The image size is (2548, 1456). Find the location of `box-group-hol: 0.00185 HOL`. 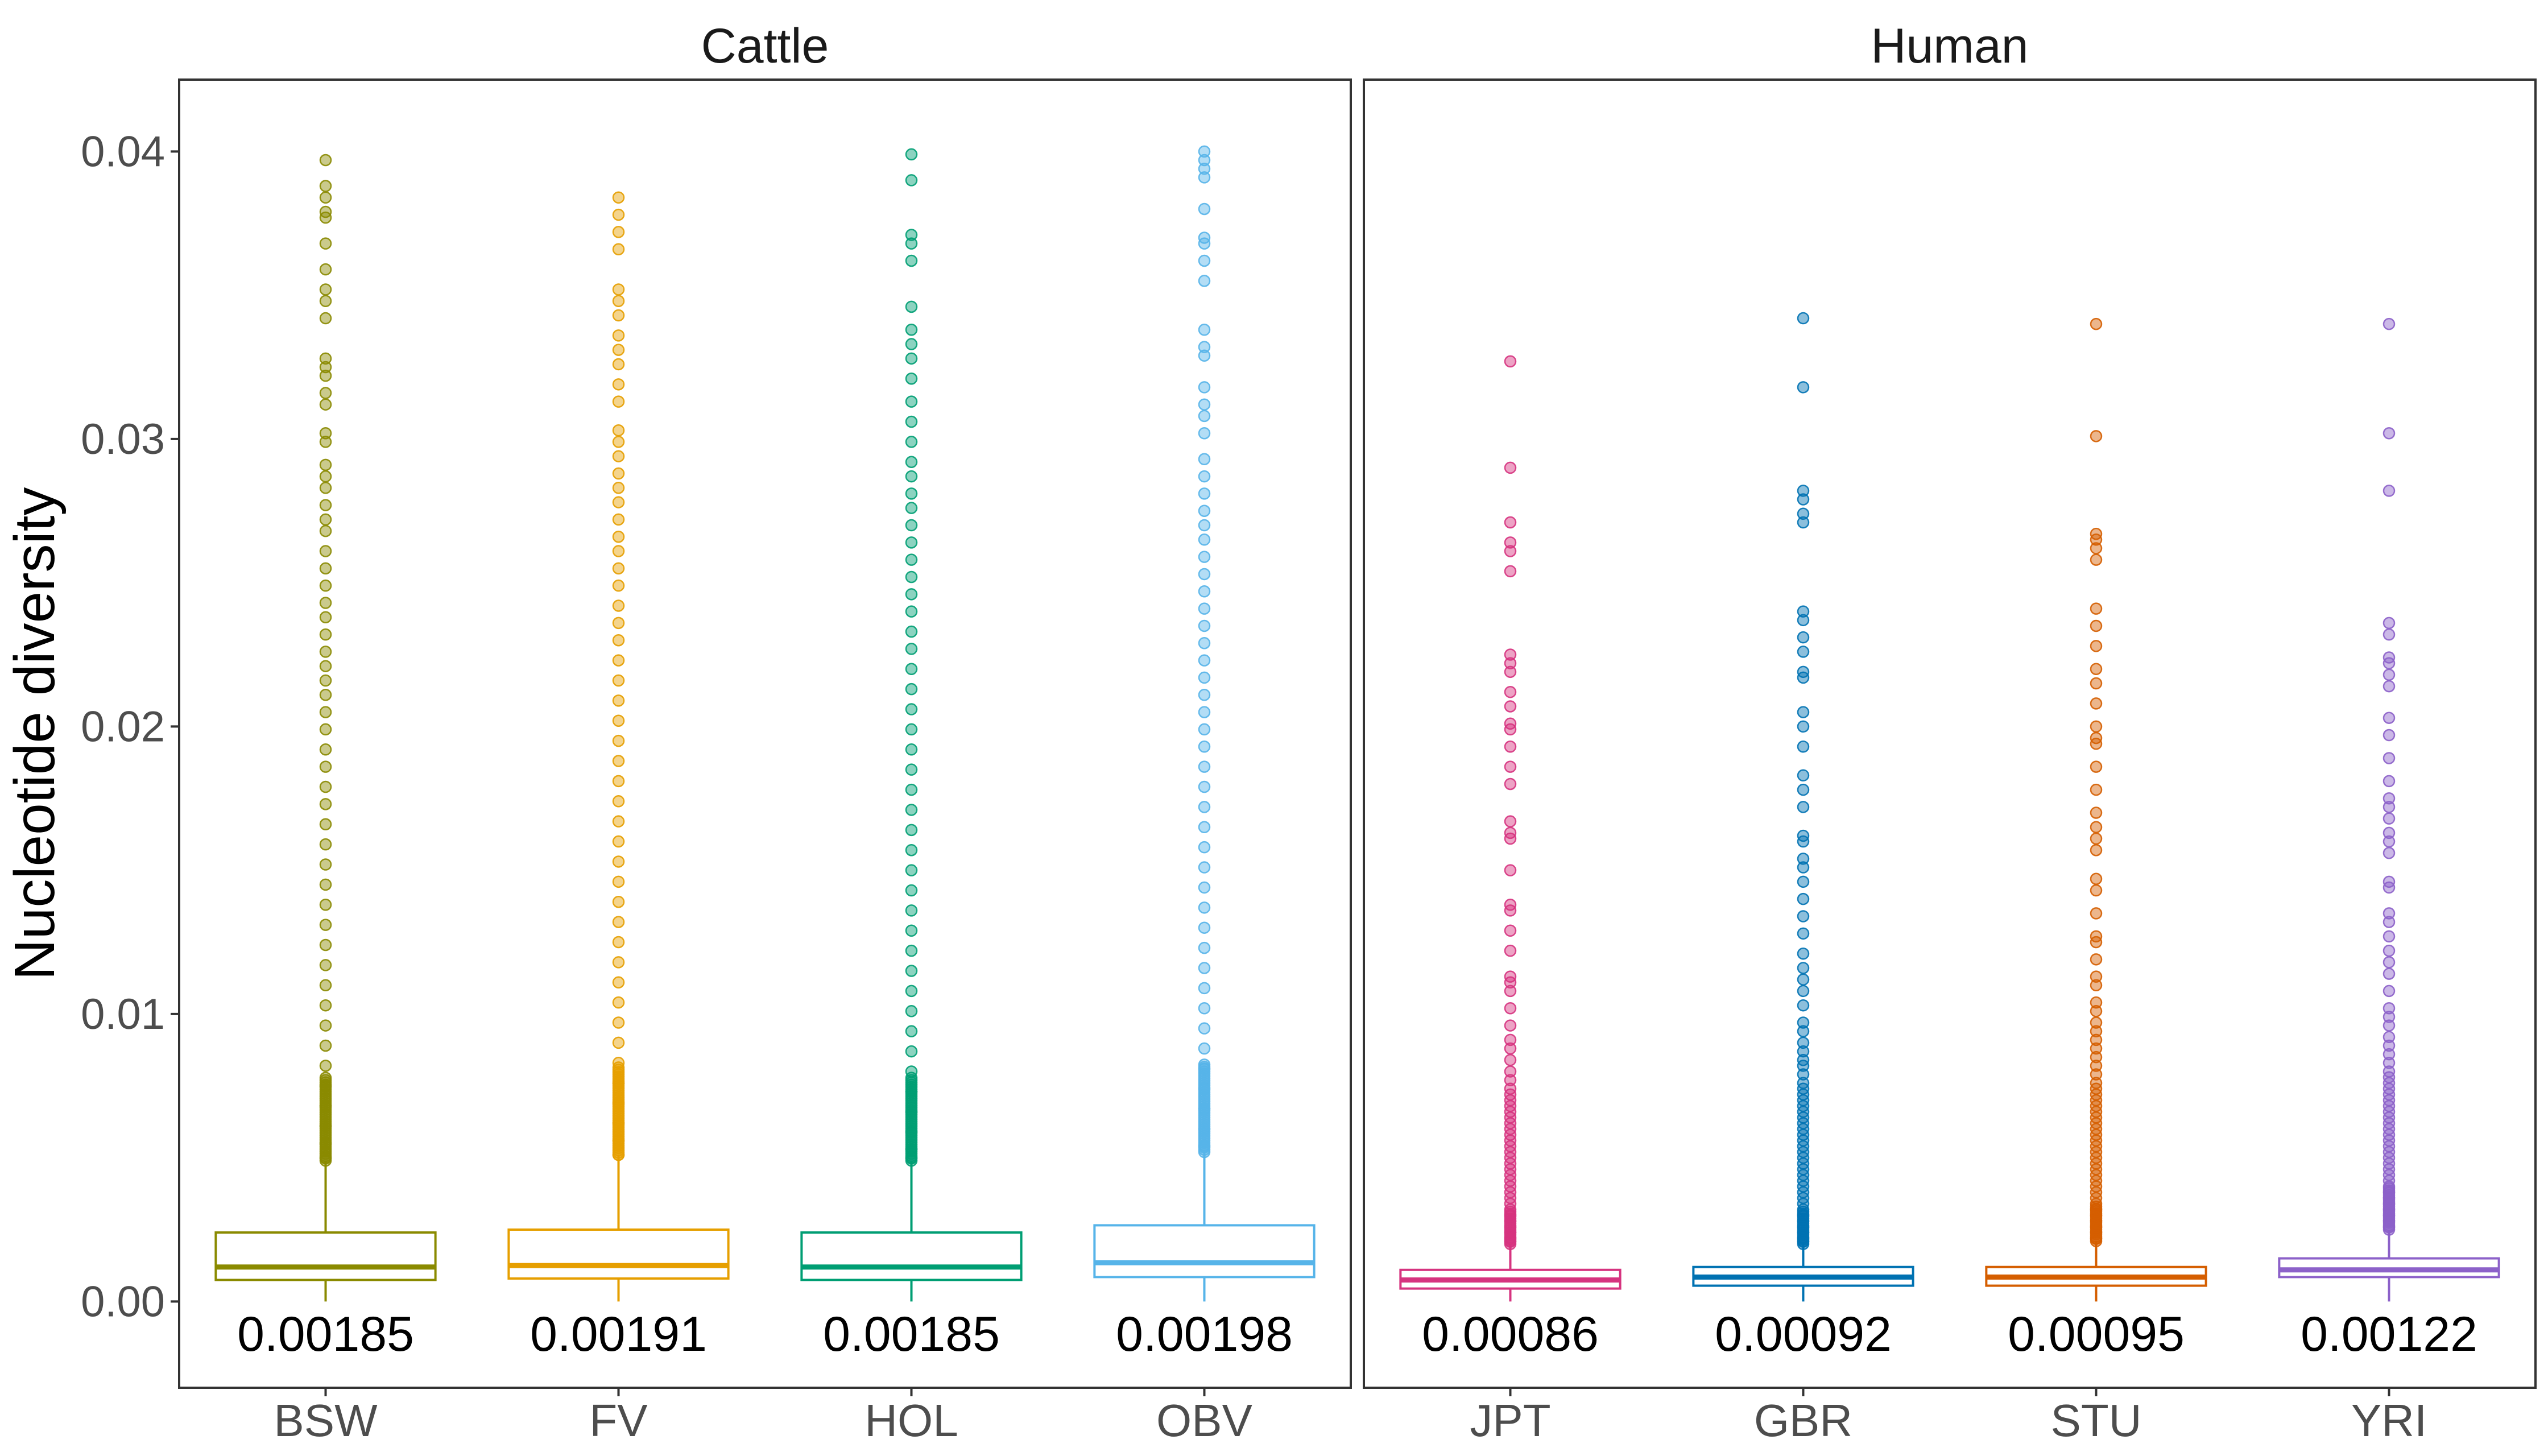

box-group-hol: 0.00185 HOL is located at coordinates (911, 797).